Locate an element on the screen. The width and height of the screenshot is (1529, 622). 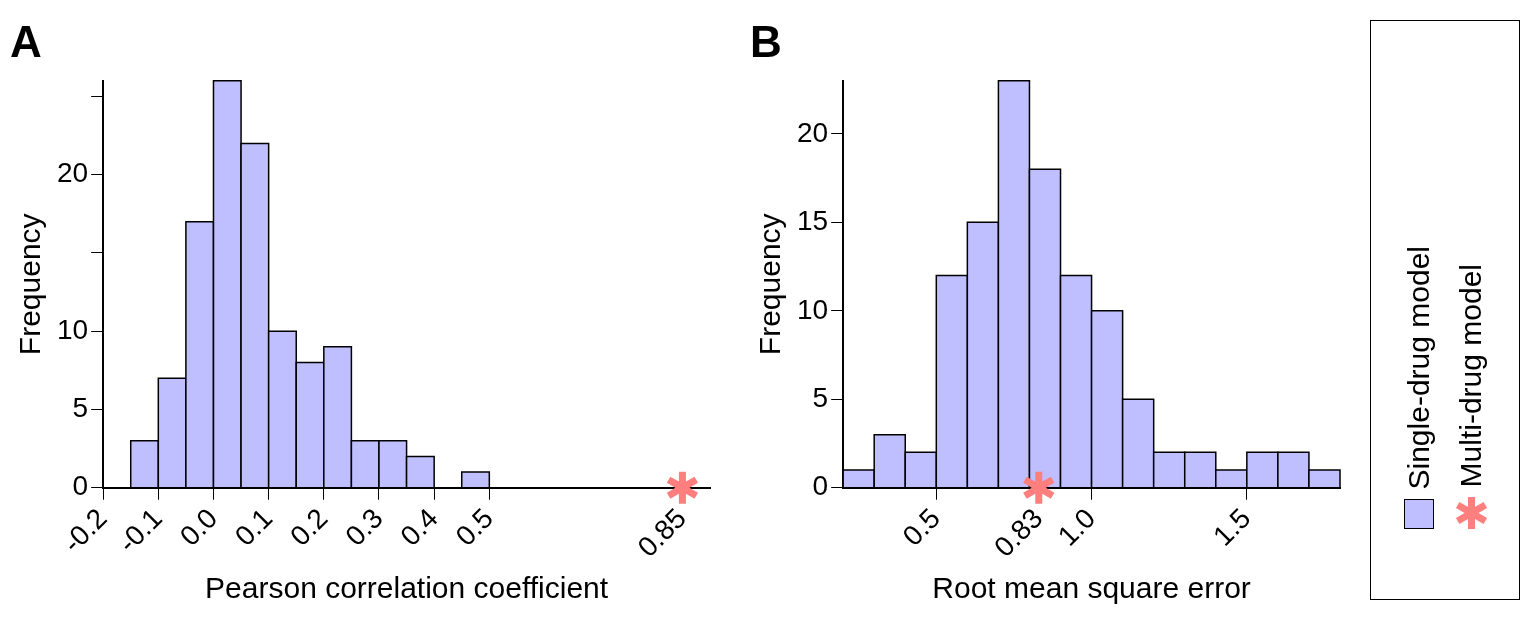
x-tick-label: 0.2 is located at coordinates (309, 527).